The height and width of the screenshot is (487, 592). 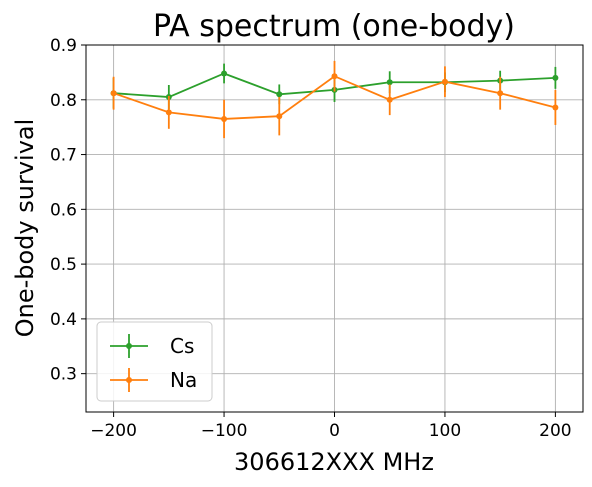 I want to click on legend-label-na: Na, so click(x=183, y=380).